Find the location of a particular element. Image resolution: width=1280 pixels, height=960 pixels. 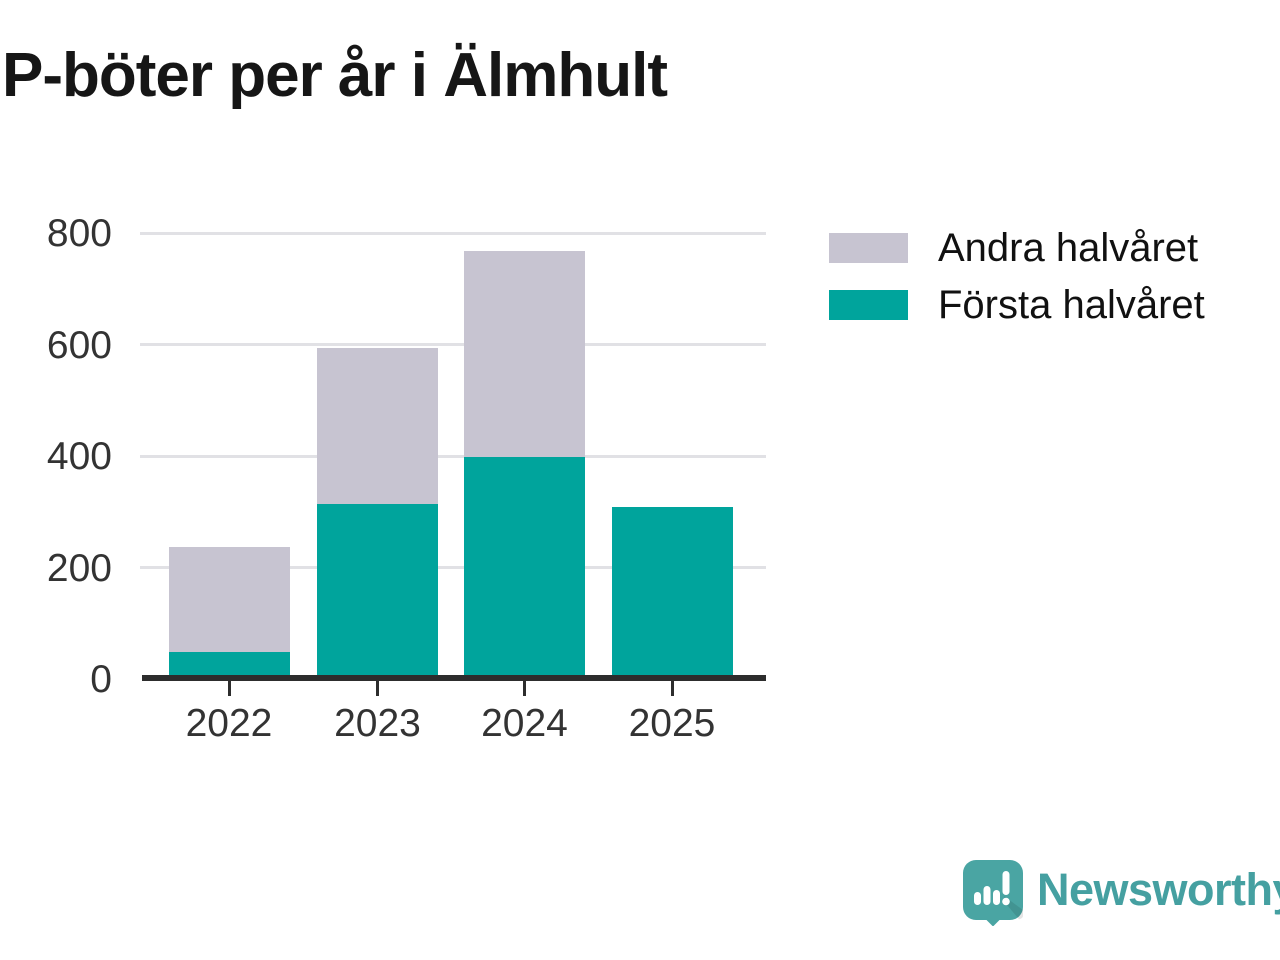

y-tick-label-400: 400 is located at coordinates (79, 456).